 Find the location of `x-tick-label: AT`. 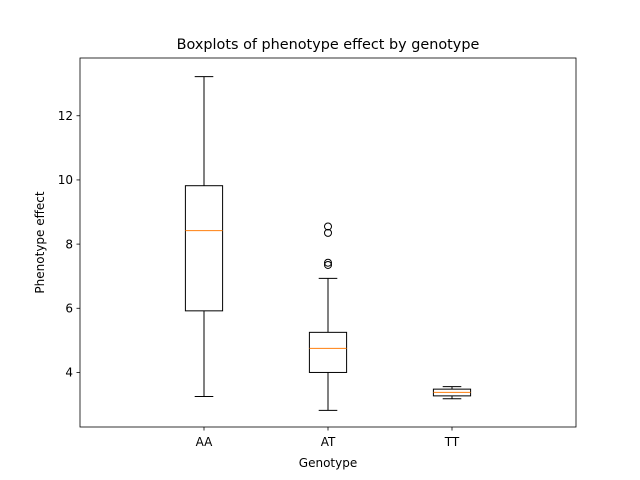

x-tick-label: AT is located at coordinates (328, 442).